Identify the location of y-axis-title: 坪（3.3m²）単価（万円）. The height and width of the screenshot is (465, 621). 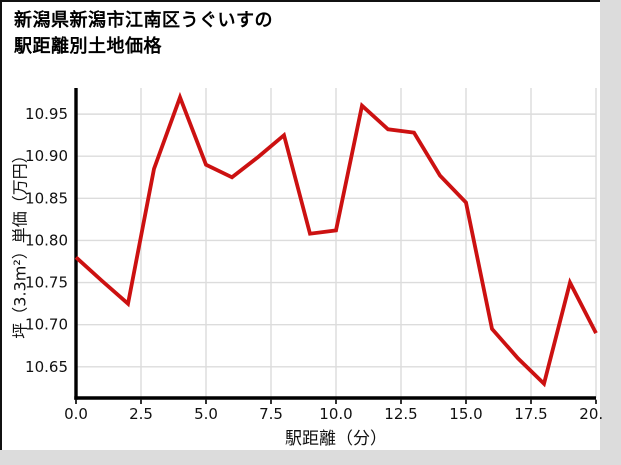
(20, 242).